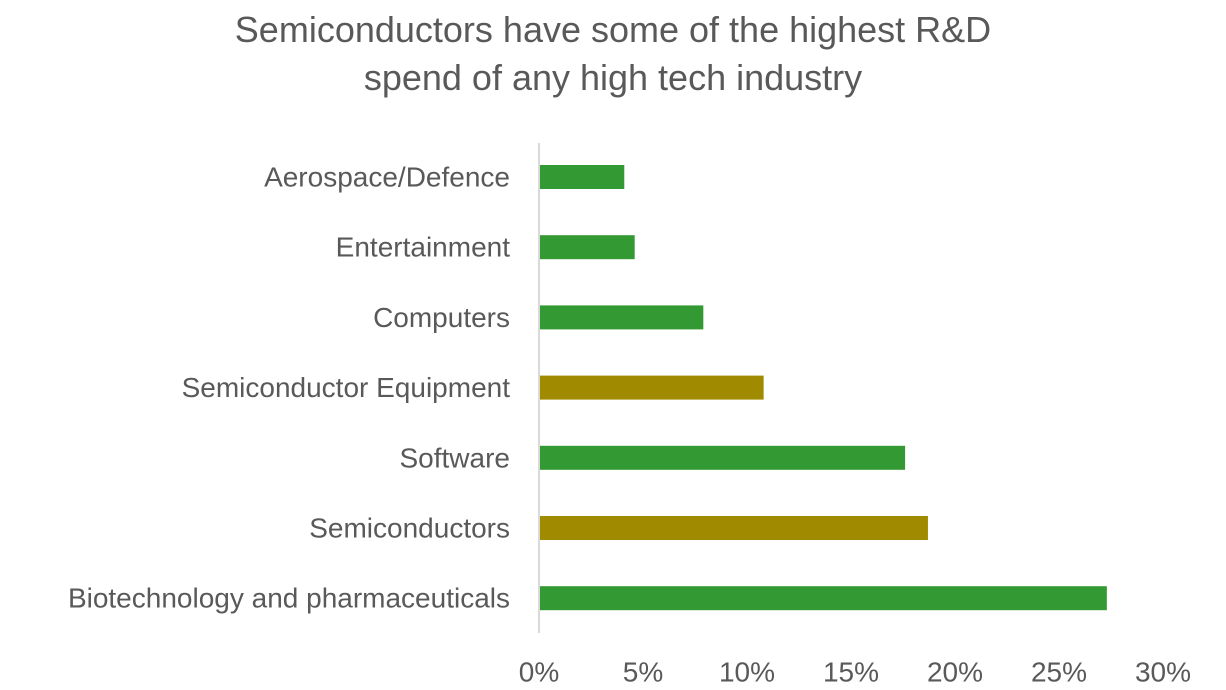 The height and width of the screenshot is (690, 1226). What do you see at coordinates (423, 247) in the screenshot?
I see `category-label: Entertainment` at bounding box center [423, 247].